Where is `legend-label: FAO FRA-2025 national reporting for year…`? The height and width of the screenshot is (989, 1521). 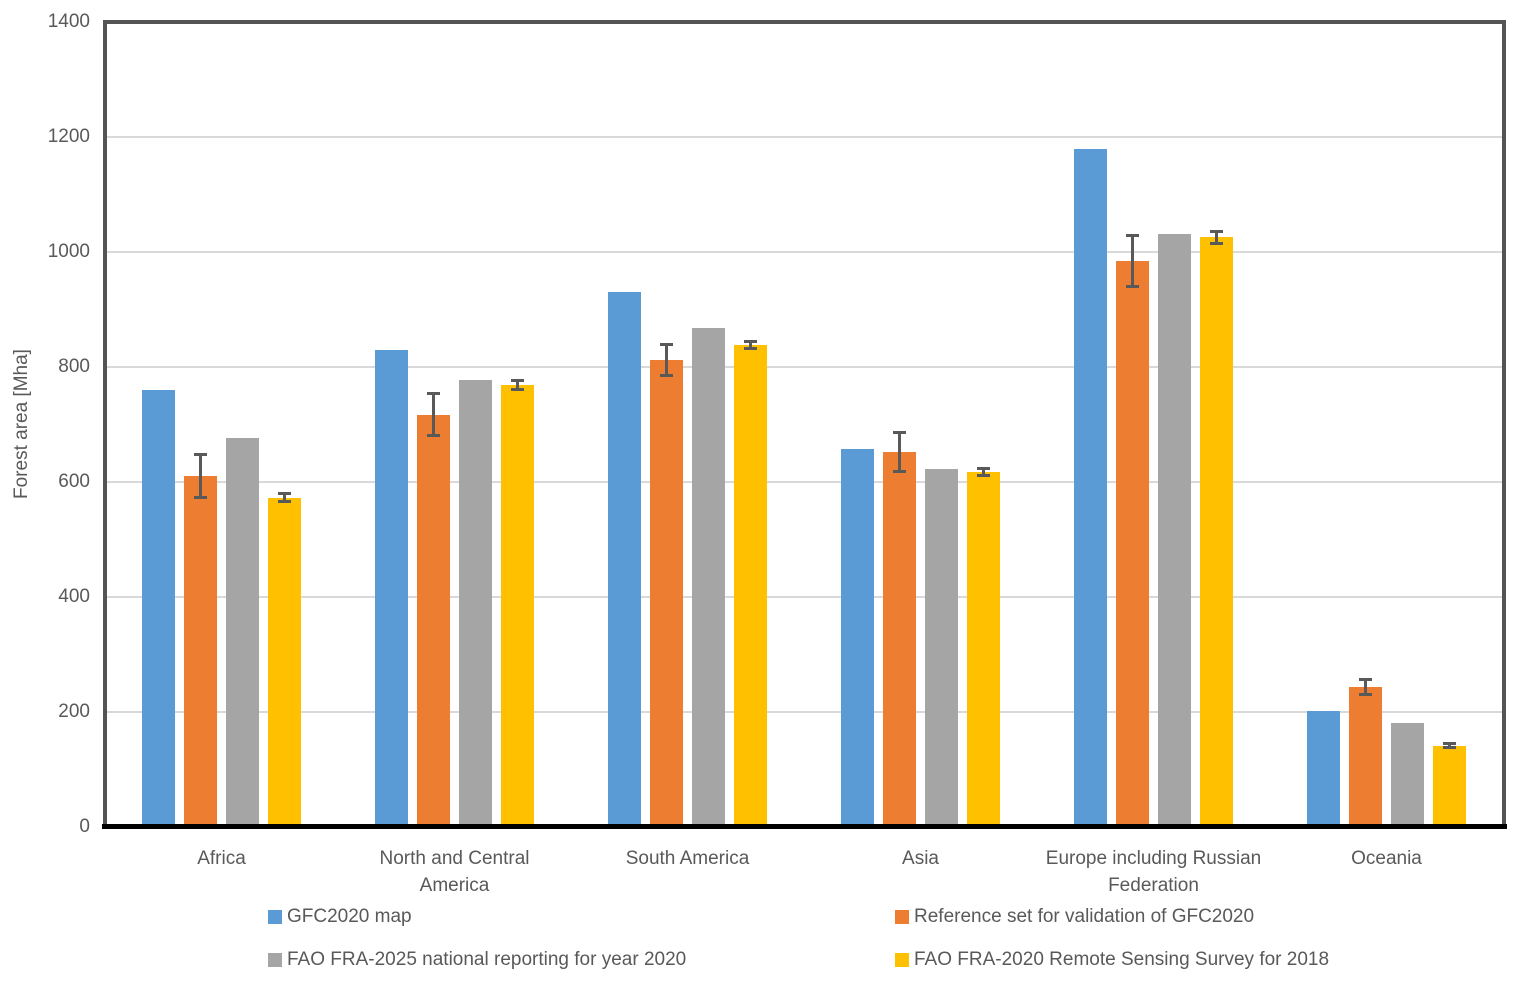 legend-label: FAO FRA-2025 national reporting for year… is located at coordinates (487, 959).